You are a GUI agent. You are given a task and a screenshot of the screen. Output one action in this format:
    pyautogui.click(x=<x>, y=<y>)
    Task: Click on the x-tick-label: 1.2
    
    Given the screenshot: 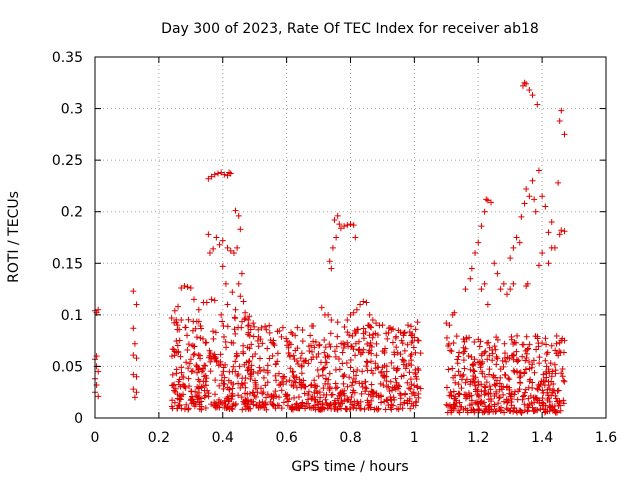 What is the action you would take?
    pyautogui.click(x=478, y=438)
    